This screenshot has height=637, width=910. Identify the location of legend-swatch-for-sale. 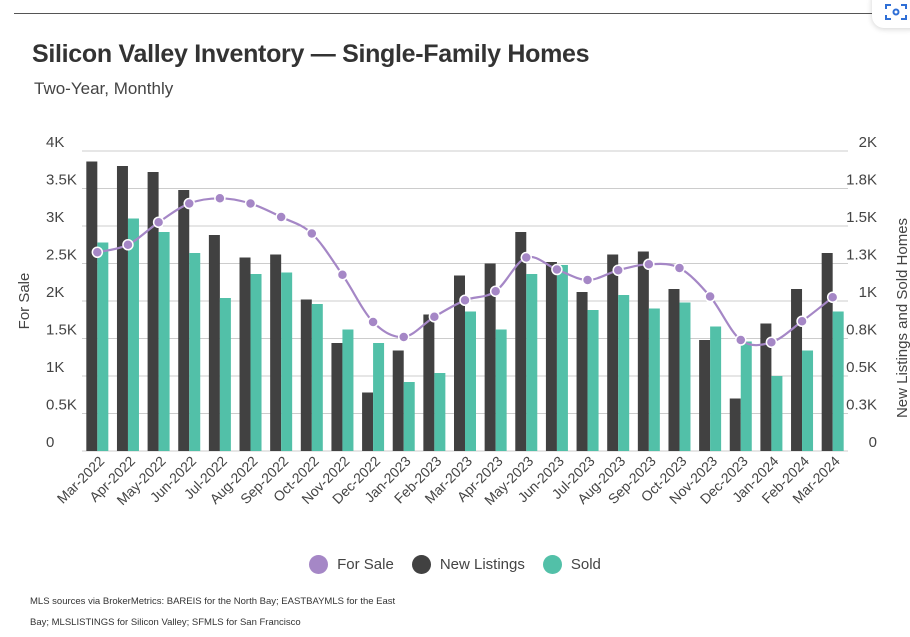
(319, 564).